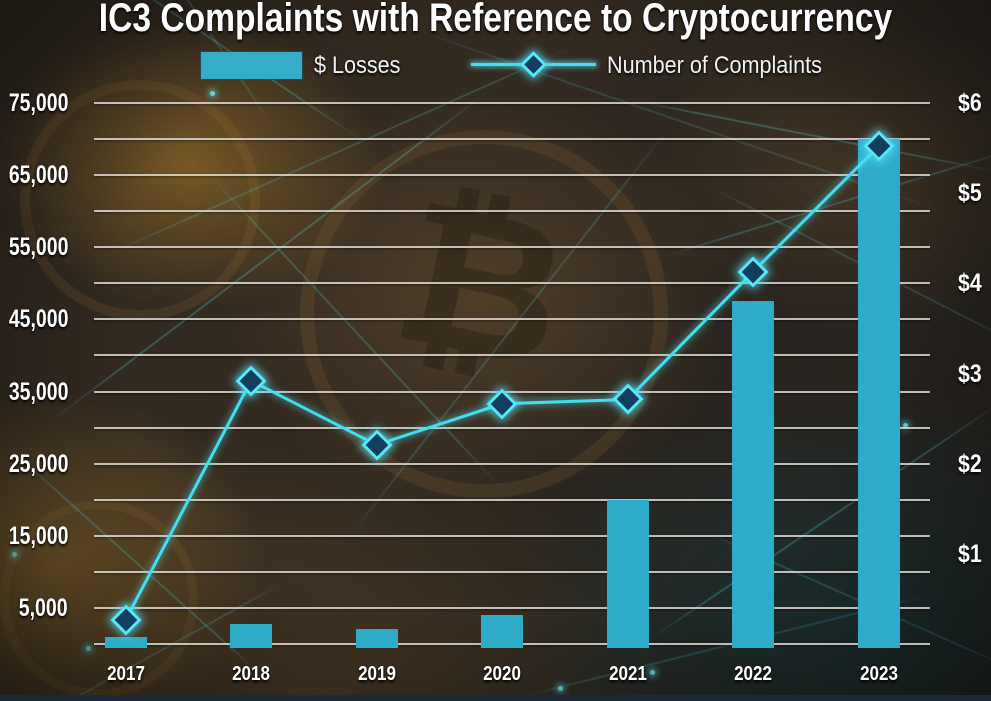 The height and width of the screenshot is (701, 991). I want to click on y-axis-tick-right: $1, so click(970, 553).